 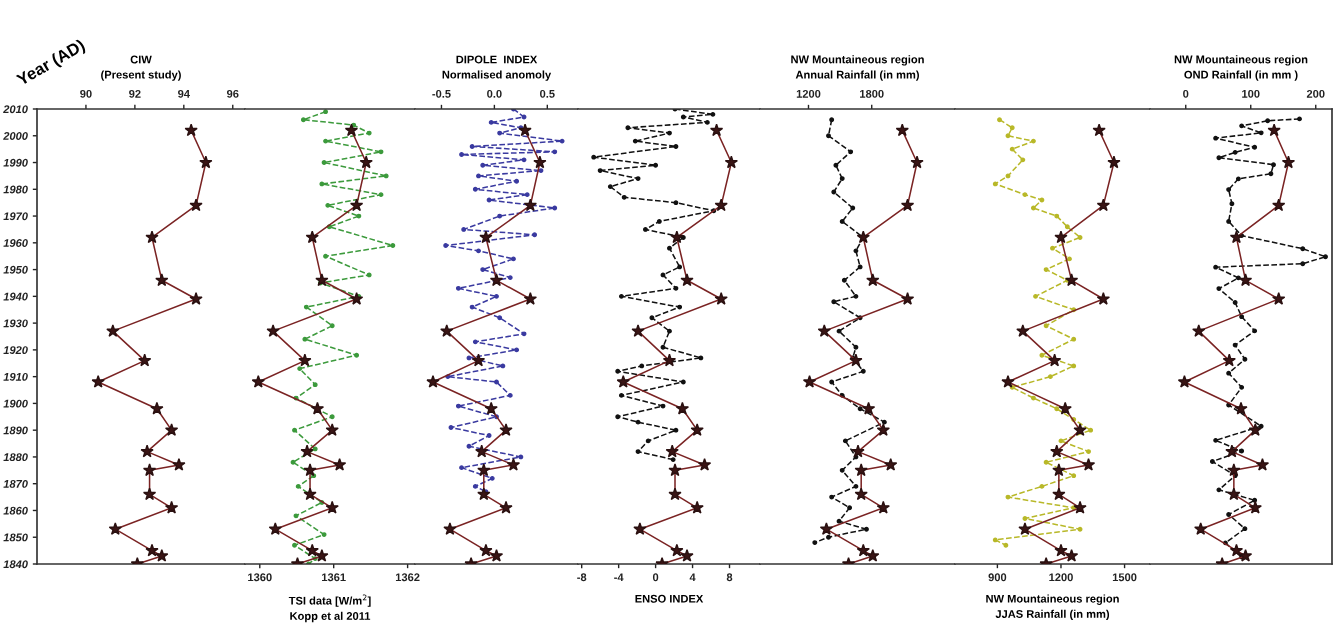 I want to click on y-tick-label: 1850, so click(x=15, y=537).